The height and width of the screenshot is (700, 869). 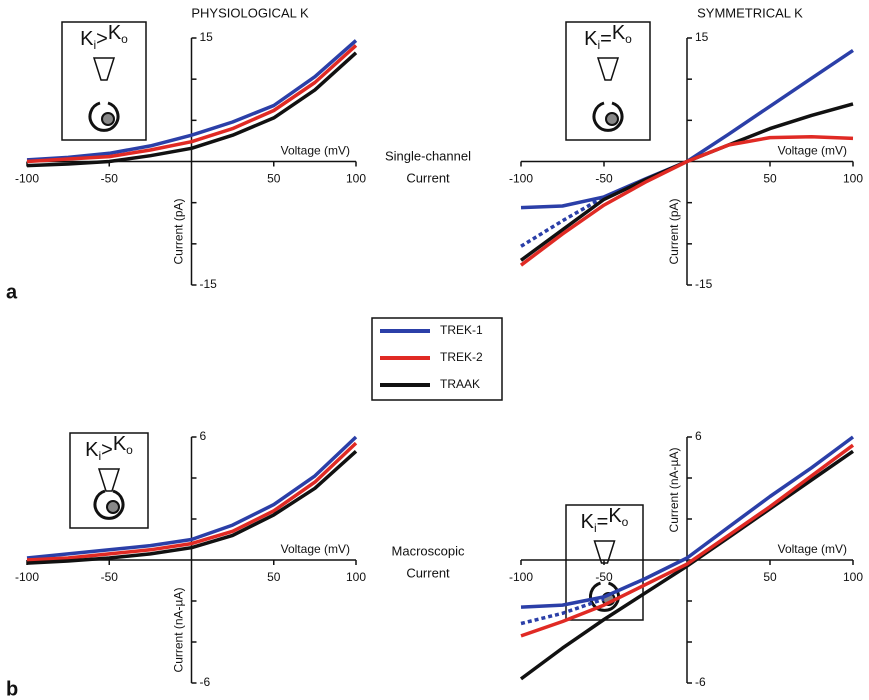 What do you see at coordinates (461, 330) in the screenshot?
I see `legend-label: TREK-1` at bounding box center [461, 330].